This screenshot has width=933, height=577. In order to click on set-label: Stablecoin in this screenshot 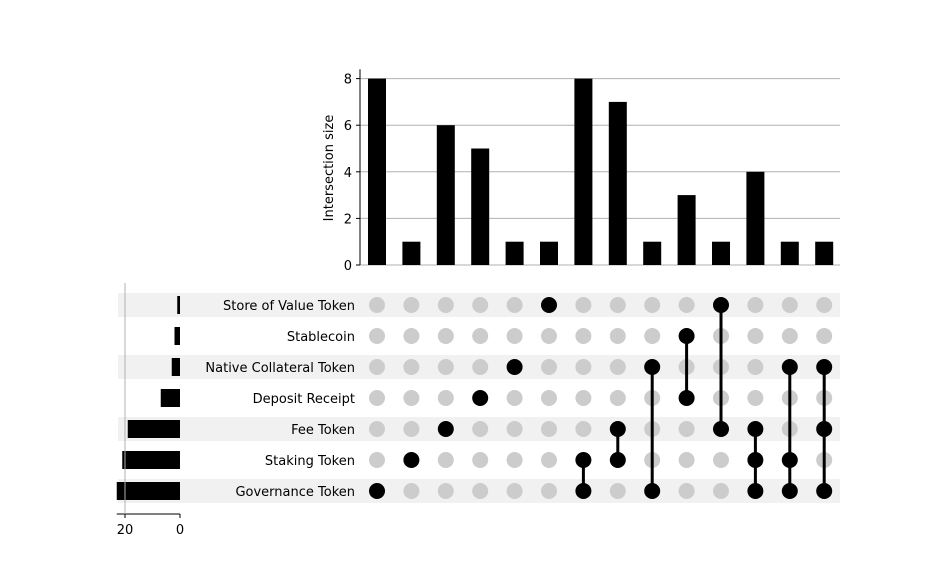, I will do `click(321, 337)`.